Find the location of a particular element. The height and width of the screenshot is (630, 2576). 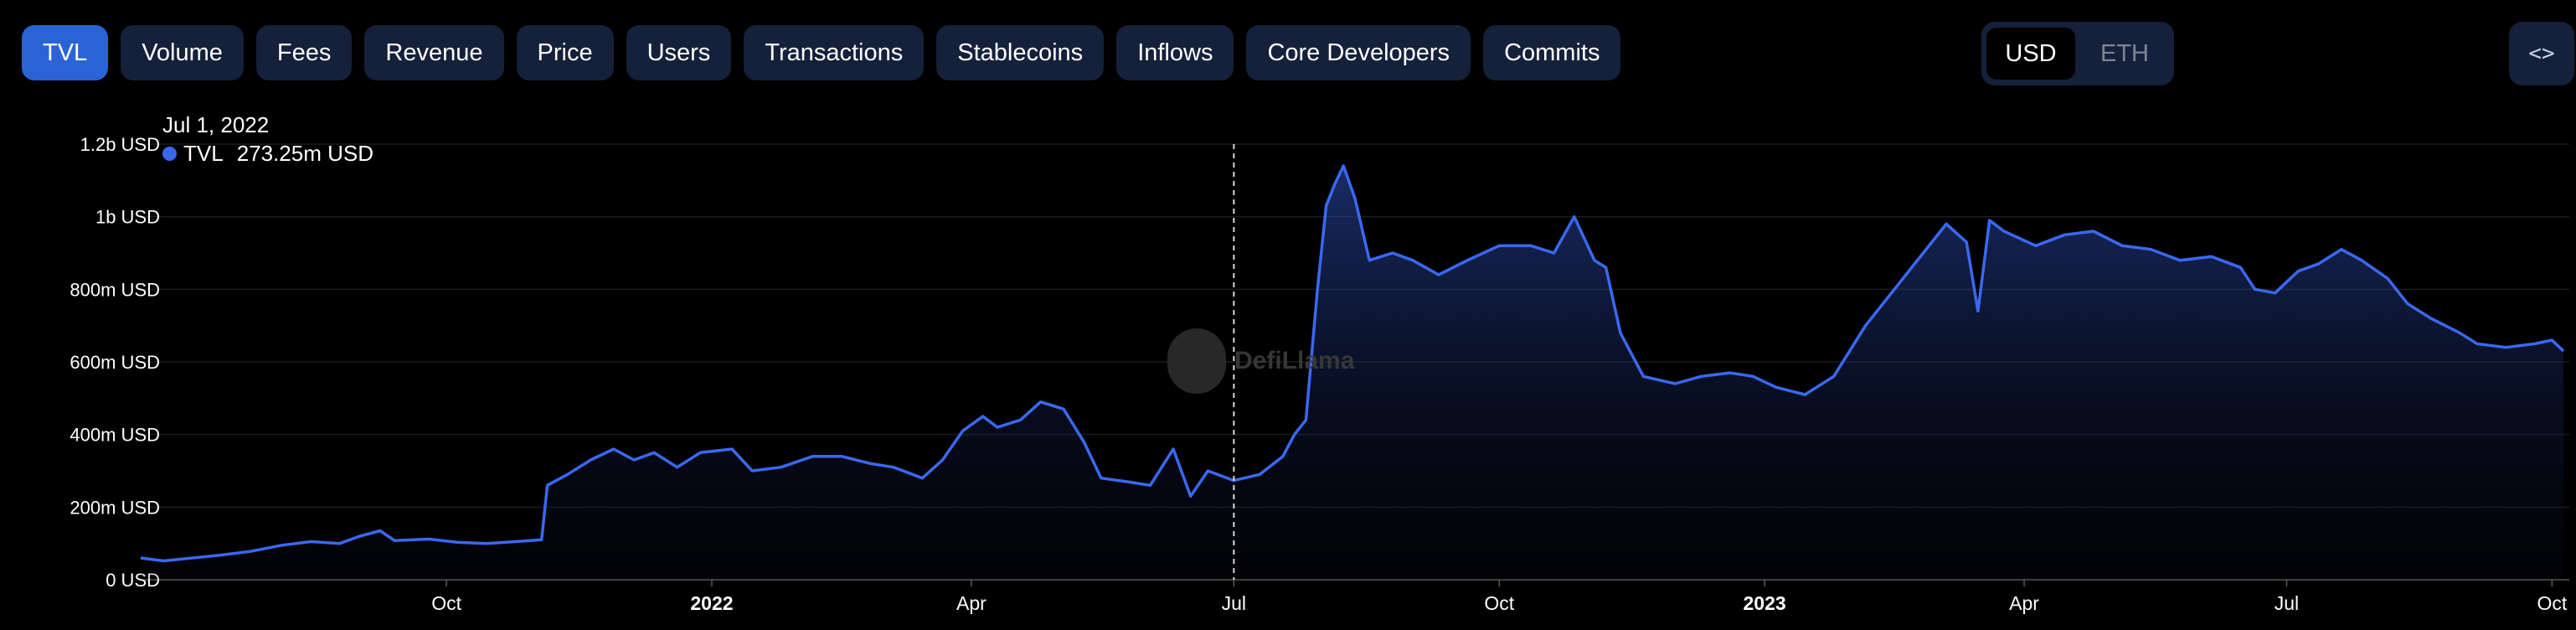

y-tick-label: 1.2b USD is located at coordinates (120, 144).